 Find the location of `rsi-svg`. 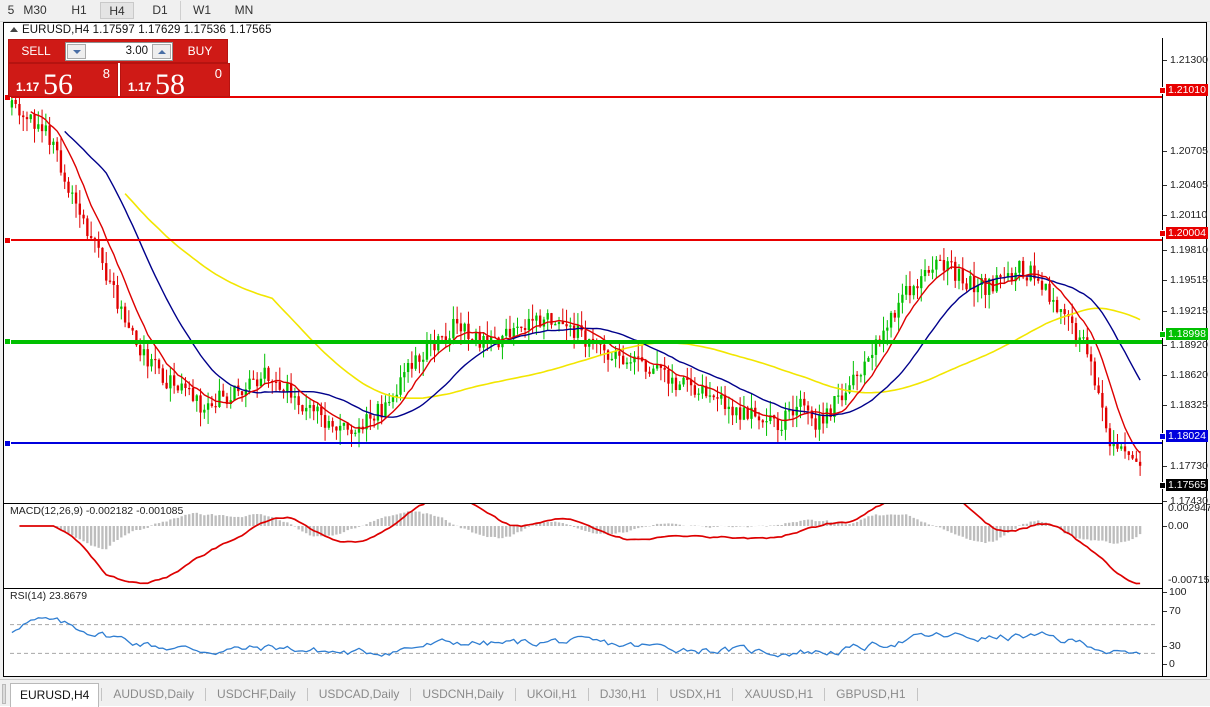

rsi-svg is located at coordinates (583, 632).